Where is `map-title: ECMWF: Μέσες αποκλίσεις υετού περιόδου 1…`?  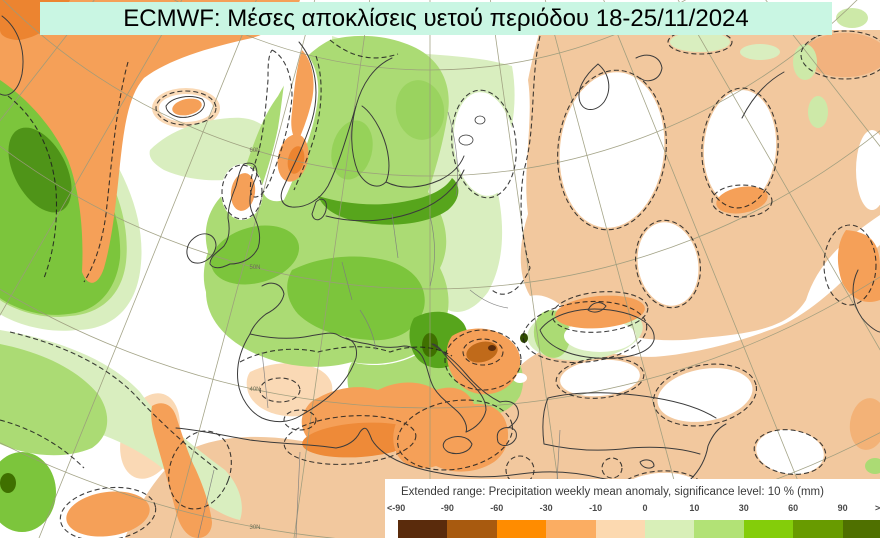
map-title: ECMWF: Μέσες αποκλίσεις υετού περιόδου 1… is located at coordinates (436, 18).